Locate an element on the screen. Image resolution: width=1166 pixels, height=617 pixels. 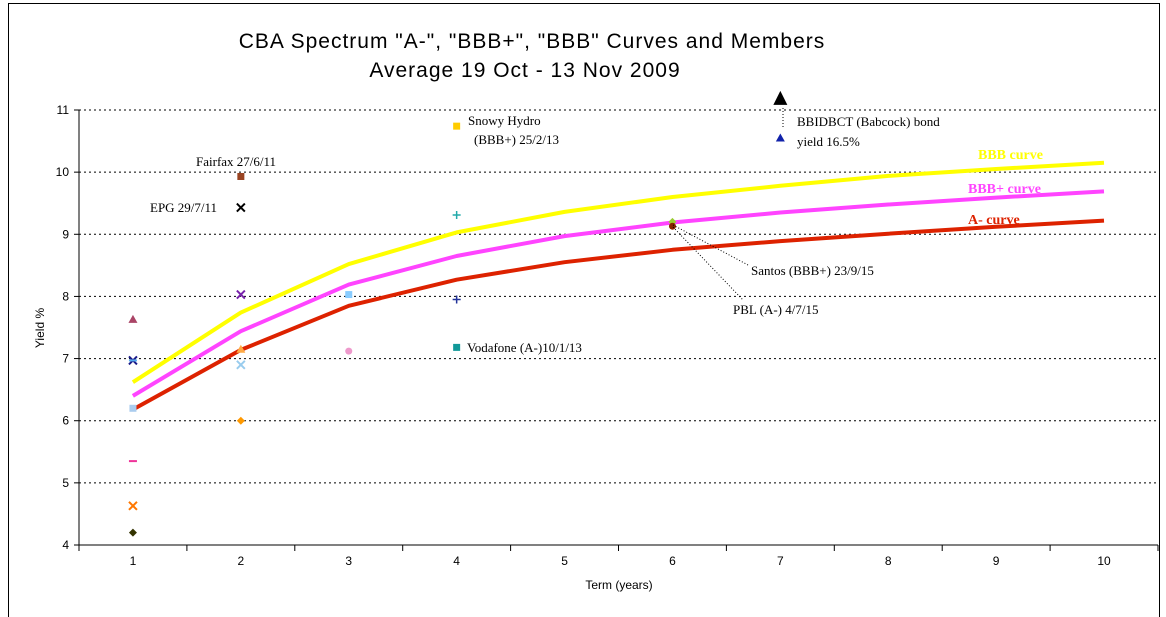
x-tick-label-2: 2 is located at coordinates (241, 561).